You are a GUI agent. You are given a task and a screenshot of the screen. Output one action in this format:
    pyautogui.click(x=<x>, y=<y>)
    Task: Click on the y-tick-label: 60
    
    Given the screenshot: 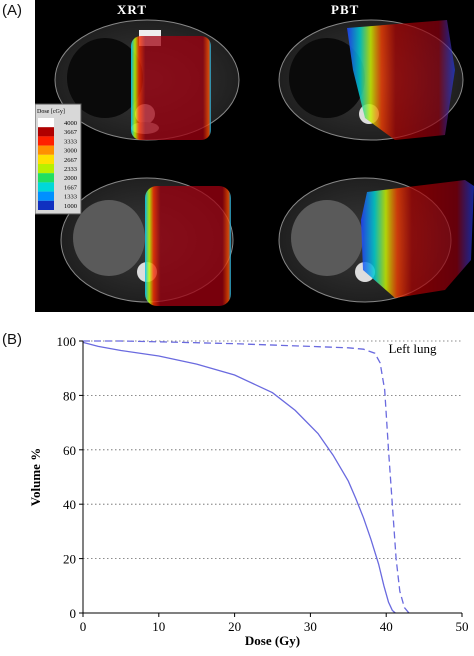 What is the action you would take?
    pyautogui.click(x=69, y=450)
    